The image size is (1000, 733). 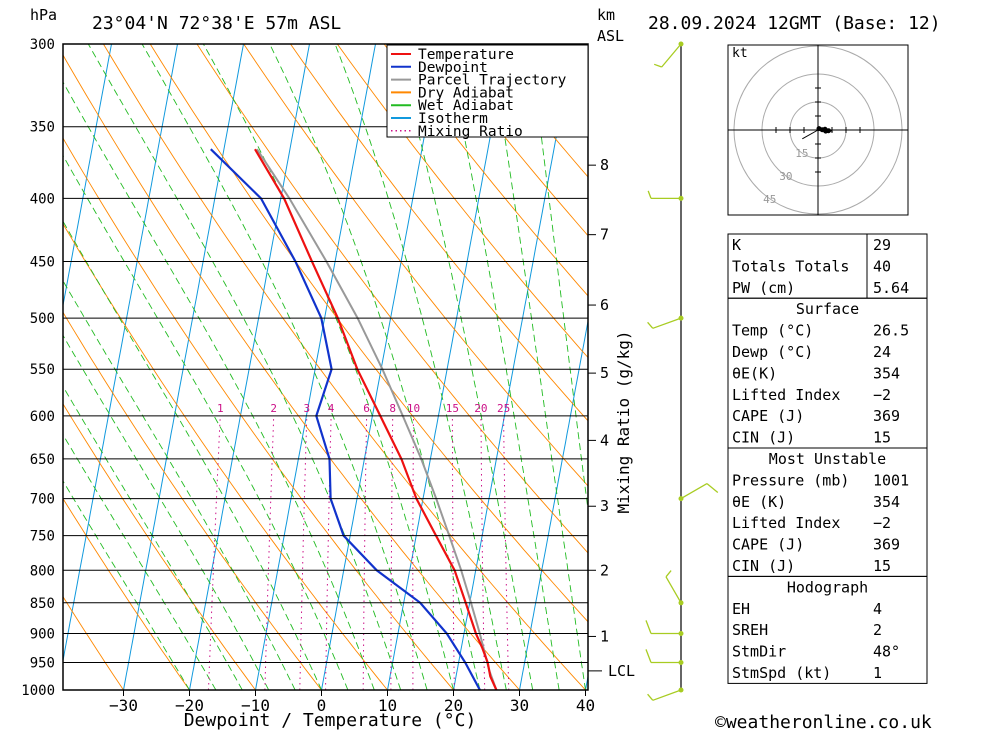 I want to click on table-row-label: StmSpd (kt), so click(x=781, y=673).